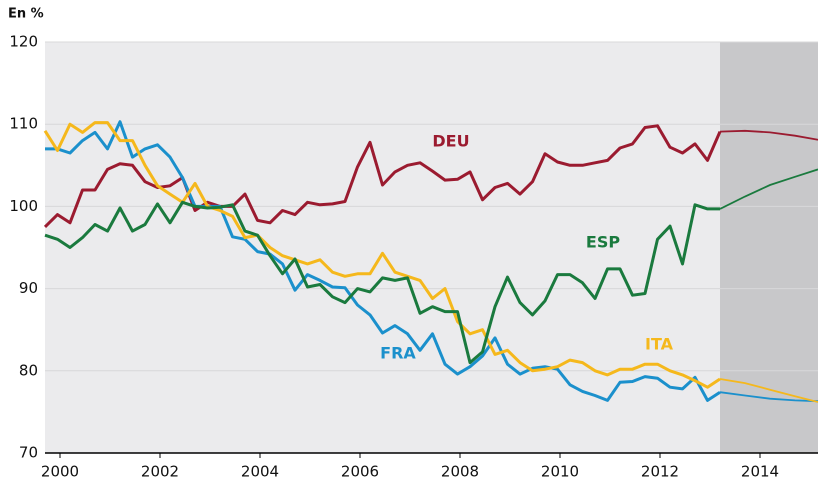  What do you see at coordinates (28, 453) in the screenshot?
I see `y-tick-label: 70` at bounding box center [28, 453].